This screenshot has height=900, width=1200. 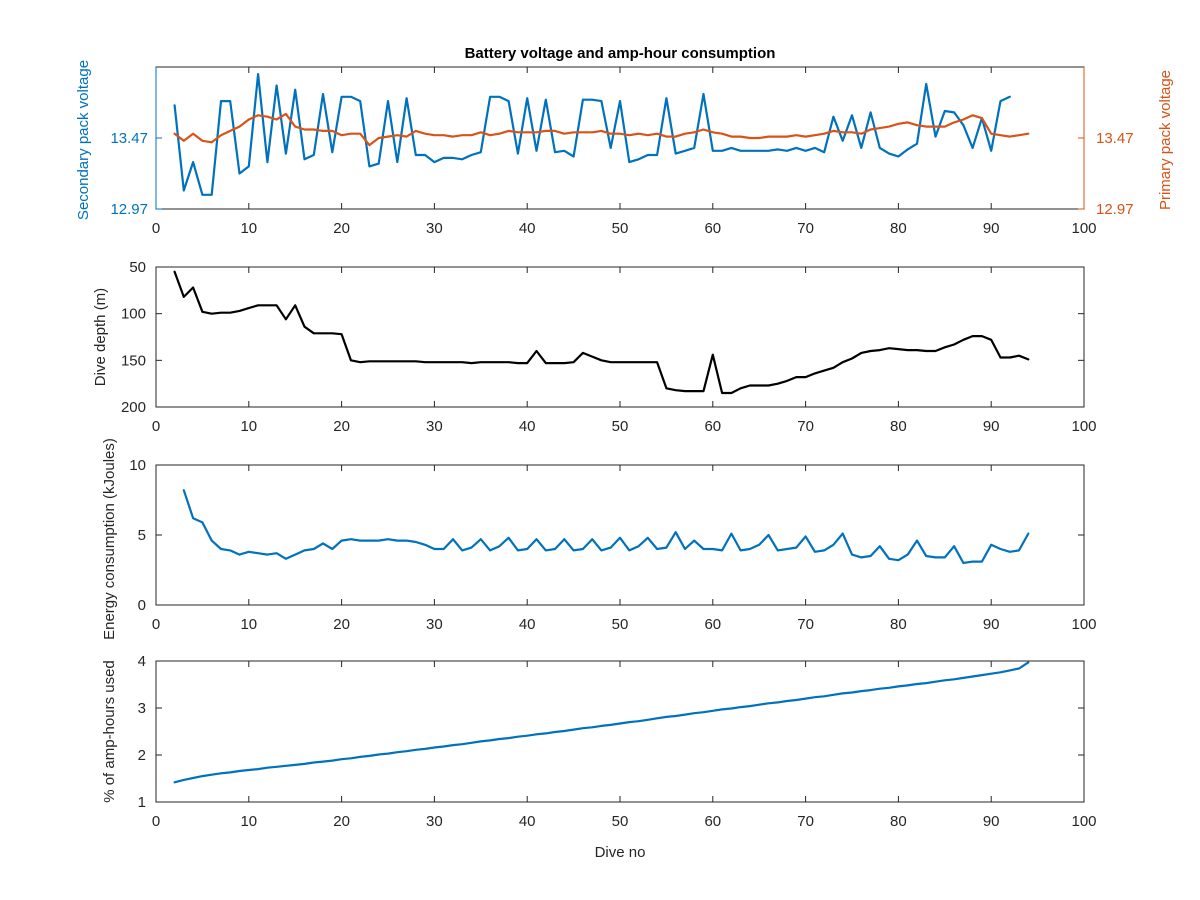 What do you see at coordinates (1165, 140) in the screenshot?
I see `right-y-axis-label: Primary pack voltage` at bounding box center [1165, 140].